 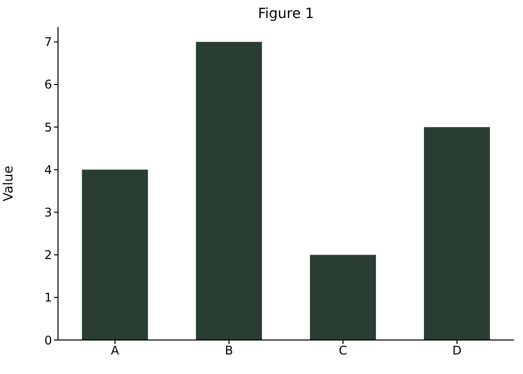 What do you see at coordinates (48, 297) in the screenshot?
I see `y-tick-label: 1` at bounding box center [48, 297].